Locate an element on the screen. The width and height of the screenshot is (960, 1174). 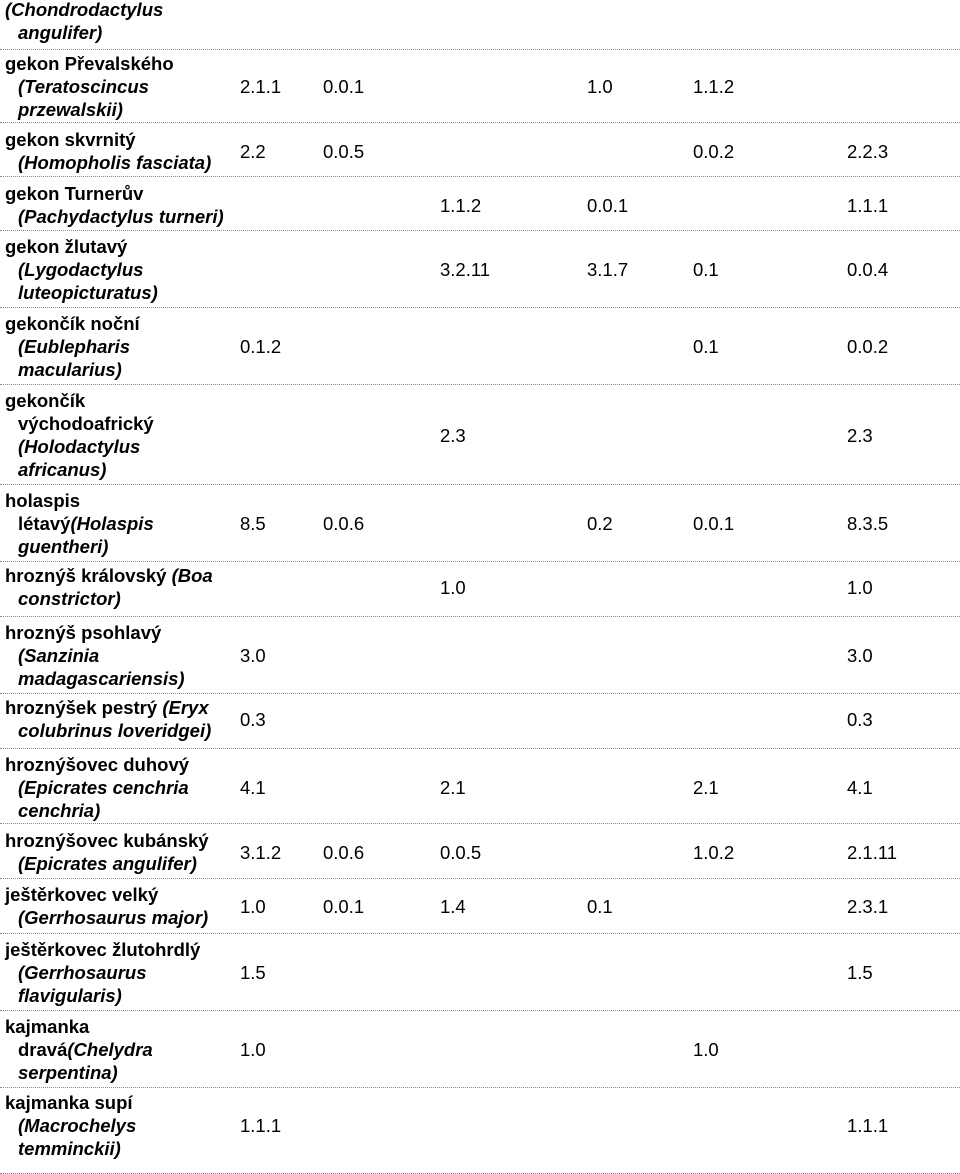
species-name: ještěrkovec velký (Gerrhosaurus major) is located at coordinates (119, 906).